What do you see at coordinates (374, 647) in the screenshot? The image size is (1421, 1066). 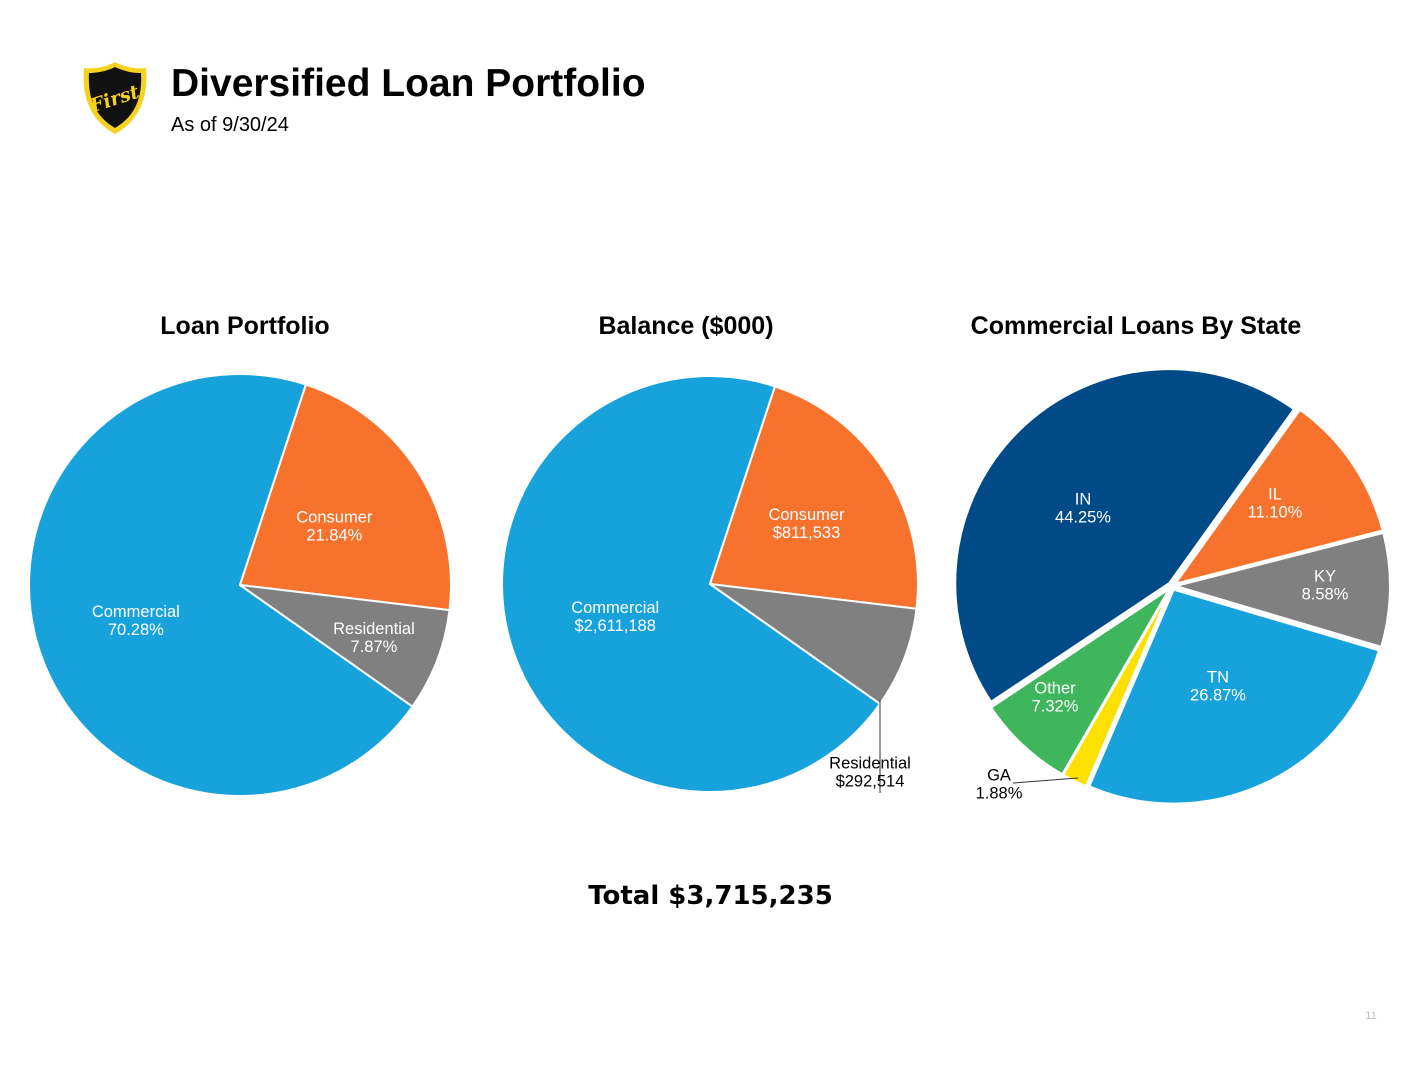 I see `slice-label-value: 7.87%` at bounding box center [374, 647].